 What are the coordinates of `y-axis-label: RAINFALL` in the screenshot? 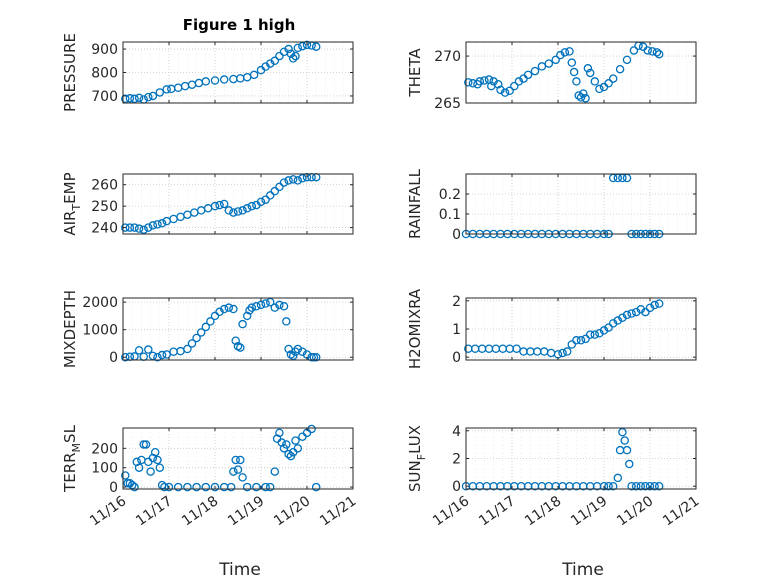 It's located at (415, 203).